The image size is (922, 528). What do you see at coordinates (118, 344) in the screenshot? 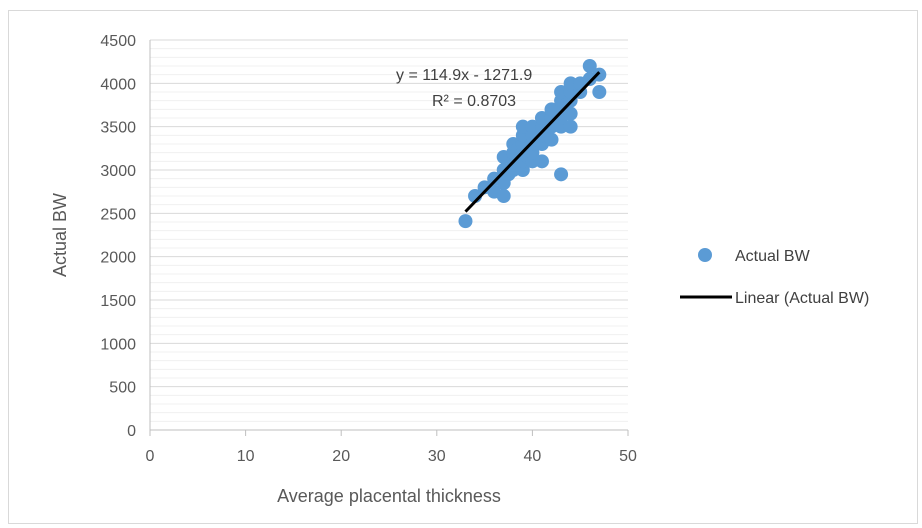
I see `y-tick-label: 1000` at bounding box center [118, 344].